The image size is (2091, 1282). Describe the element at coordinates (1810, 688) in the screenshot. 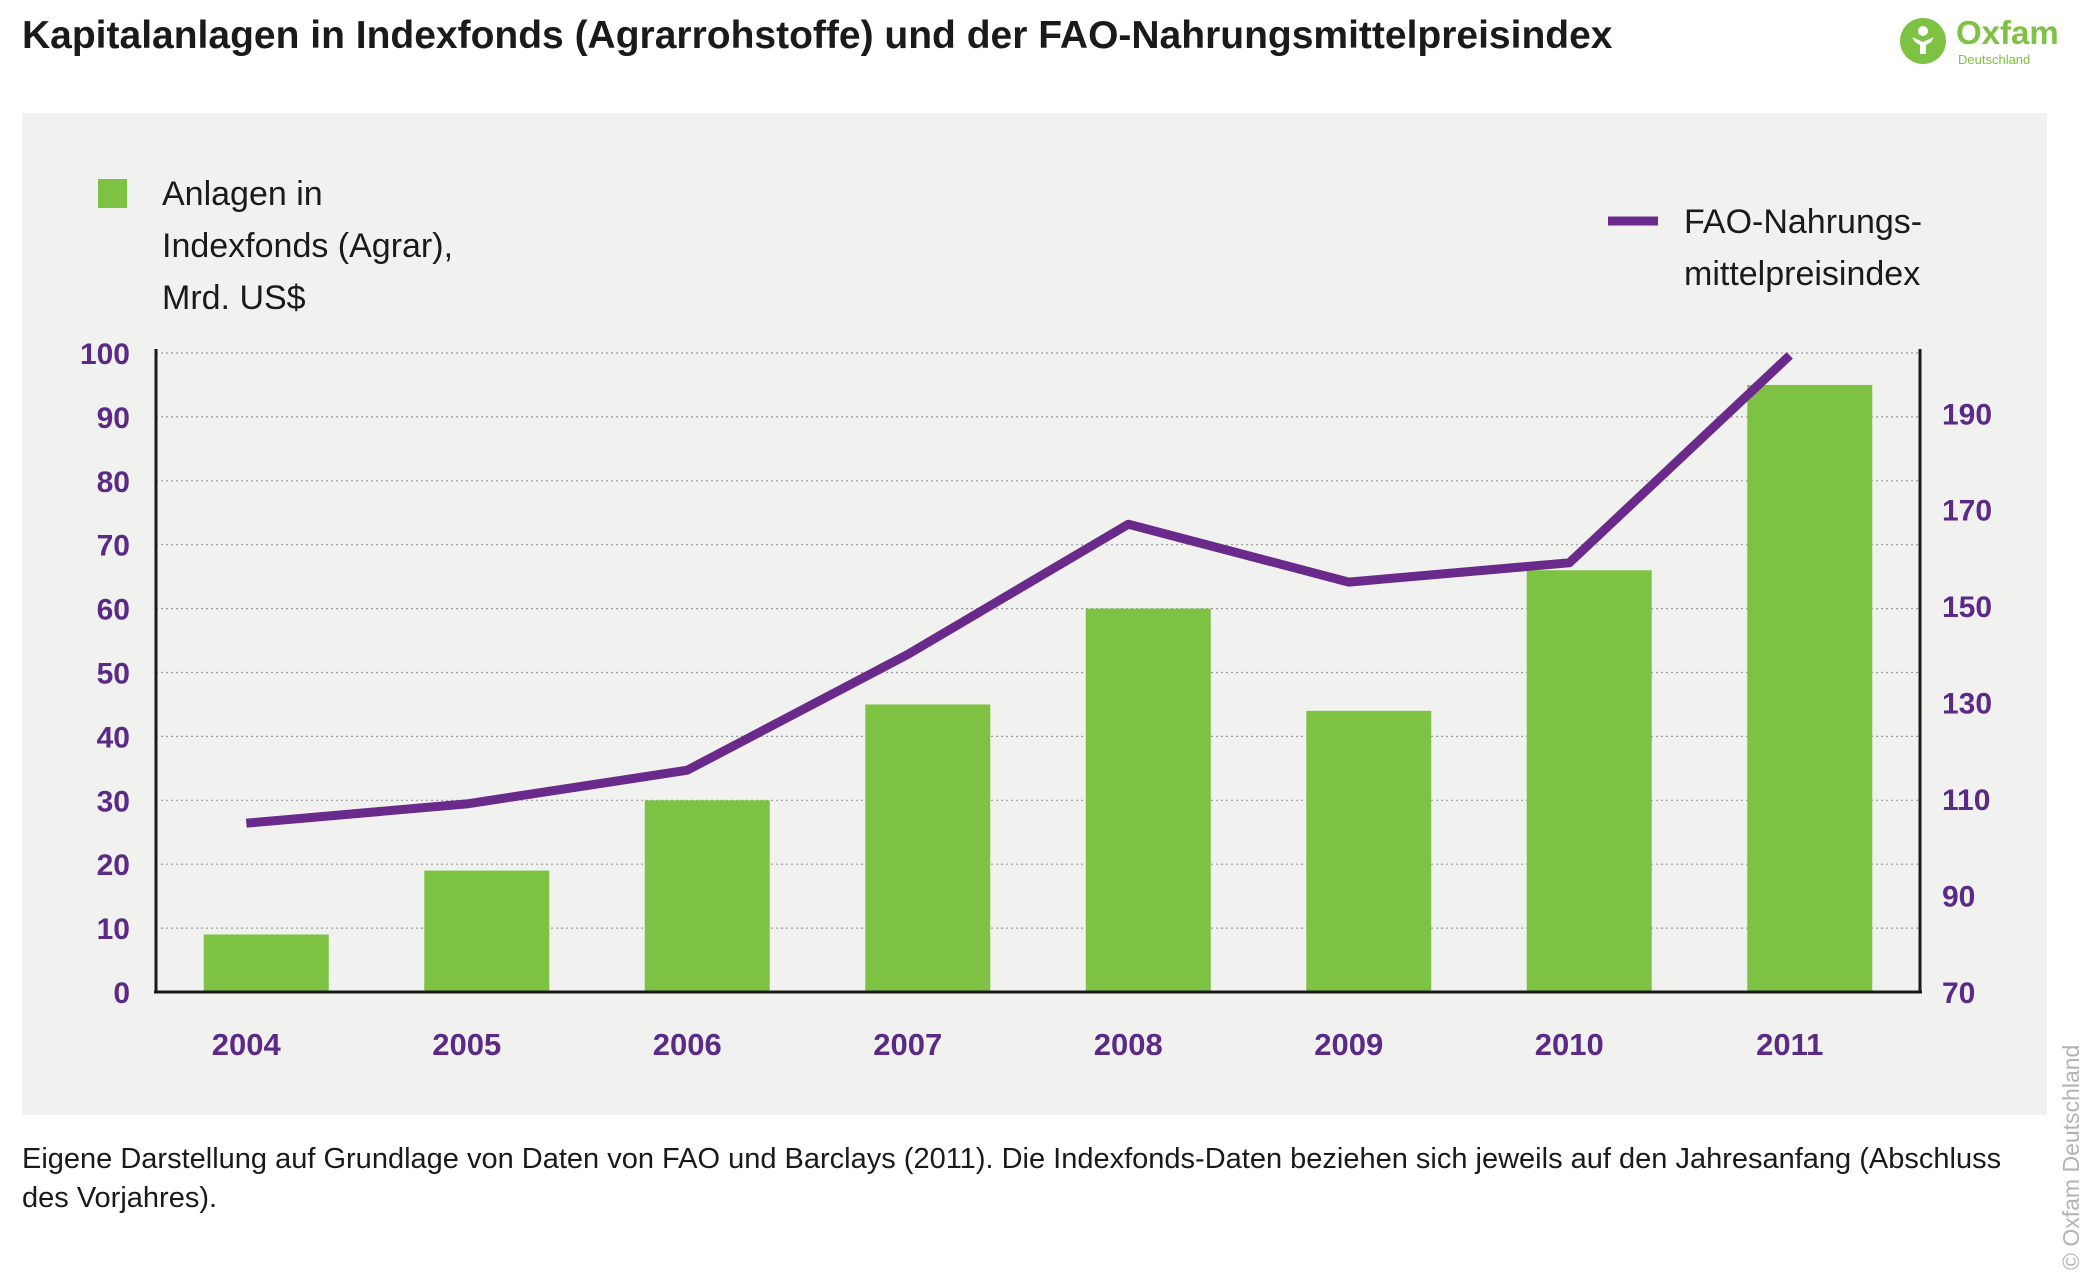

I see `bar-2011` at that location.